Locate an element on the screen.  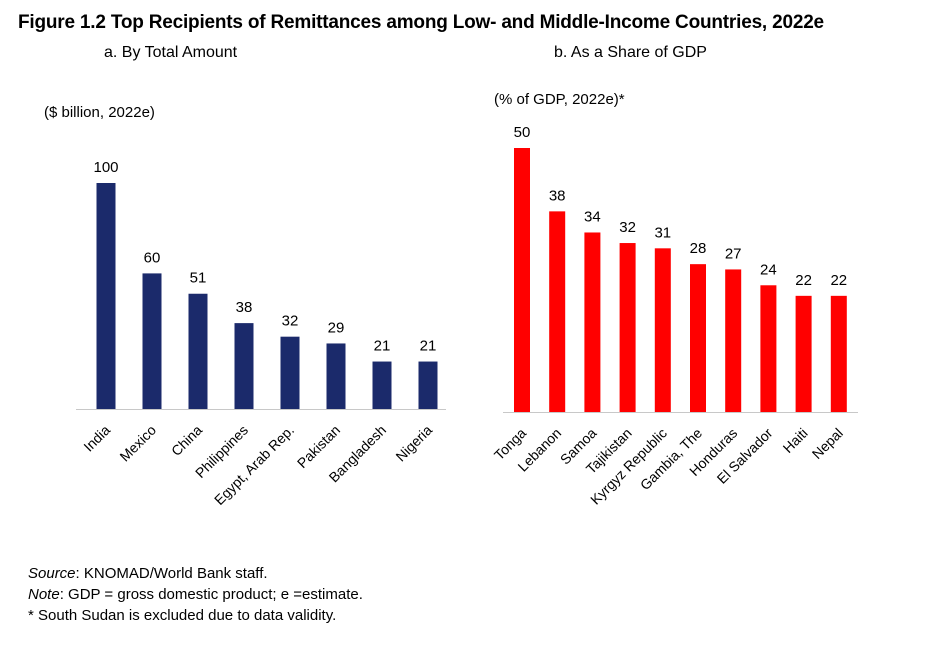
category-label-b-9: Haiti is located at coordinates (795, 440).